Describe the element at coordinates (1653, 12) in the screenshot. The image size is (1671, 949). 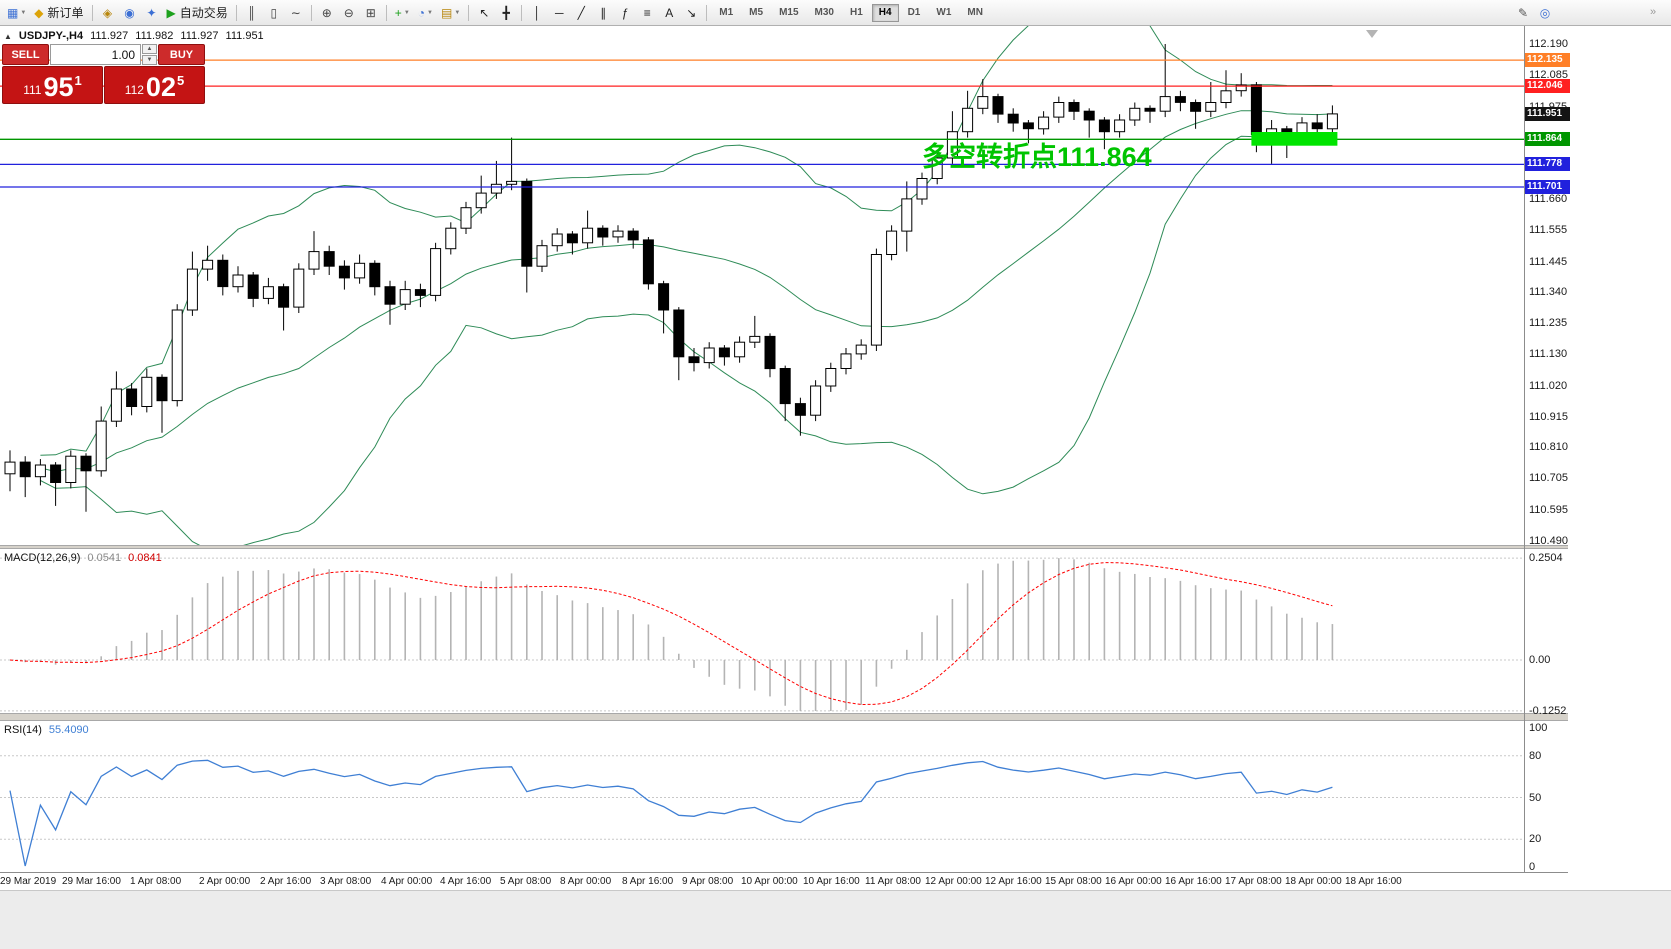
I see `toolbar-overflow-chevron: »` at that location.